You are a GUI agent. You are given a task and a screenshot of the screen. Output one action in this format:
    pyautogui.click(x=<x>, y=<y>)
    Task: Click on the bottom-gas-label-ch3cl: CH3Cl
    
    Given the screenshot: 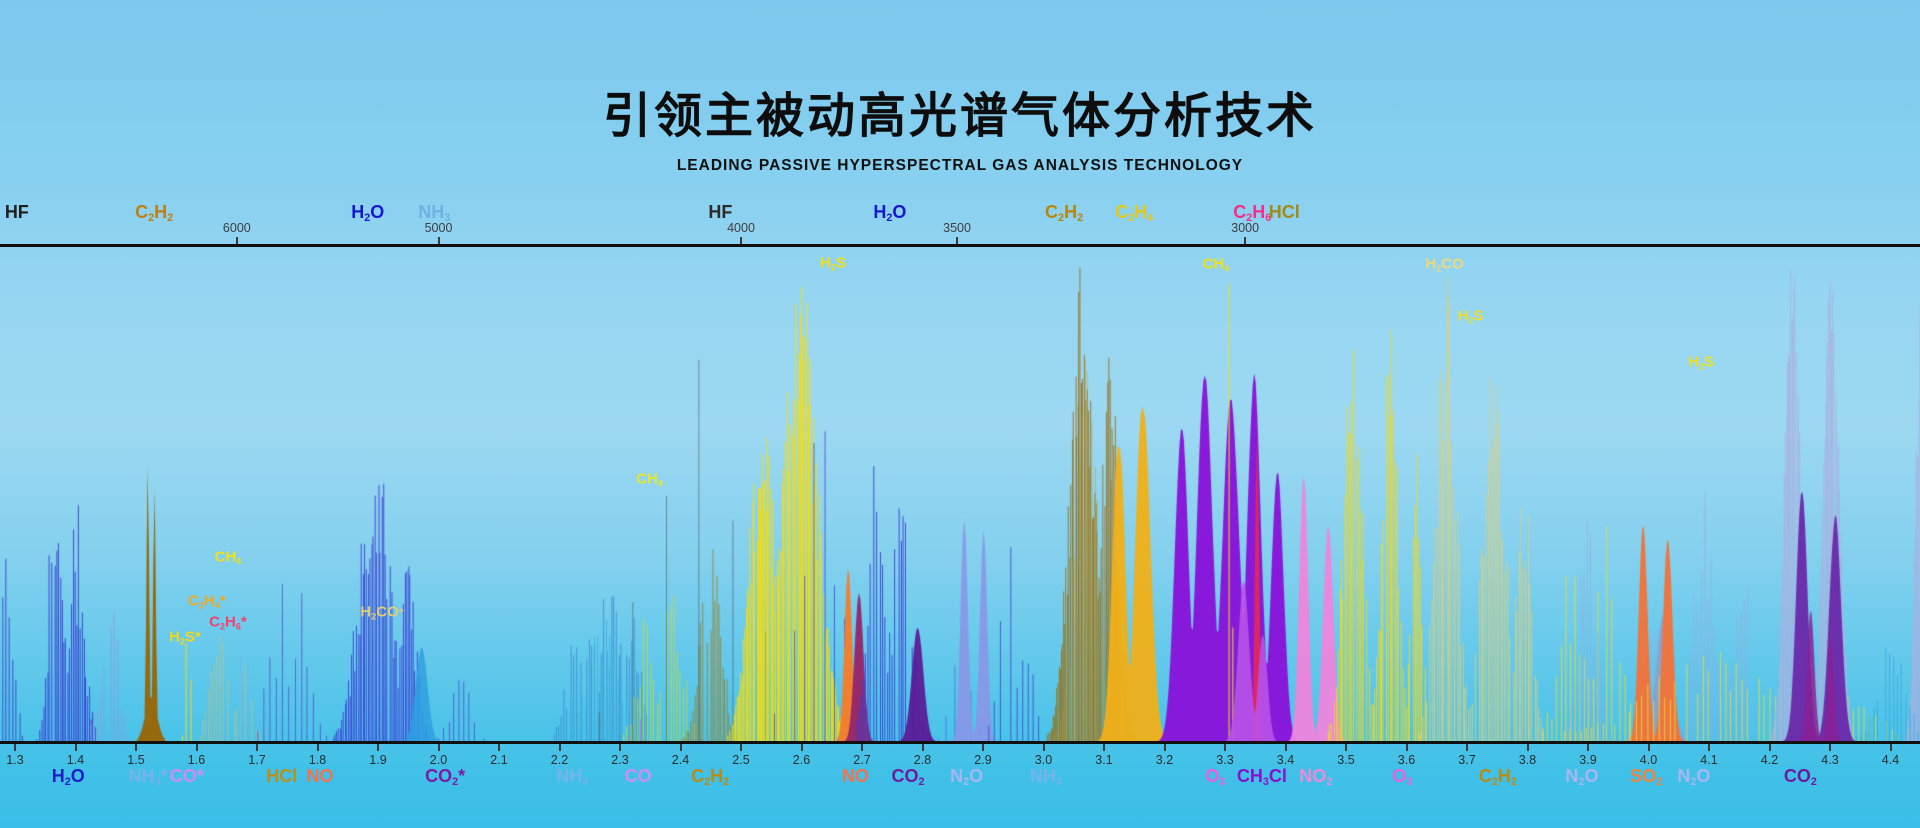 What is the action you would take?
    pyautogui.click(x=1261, y=777)
    